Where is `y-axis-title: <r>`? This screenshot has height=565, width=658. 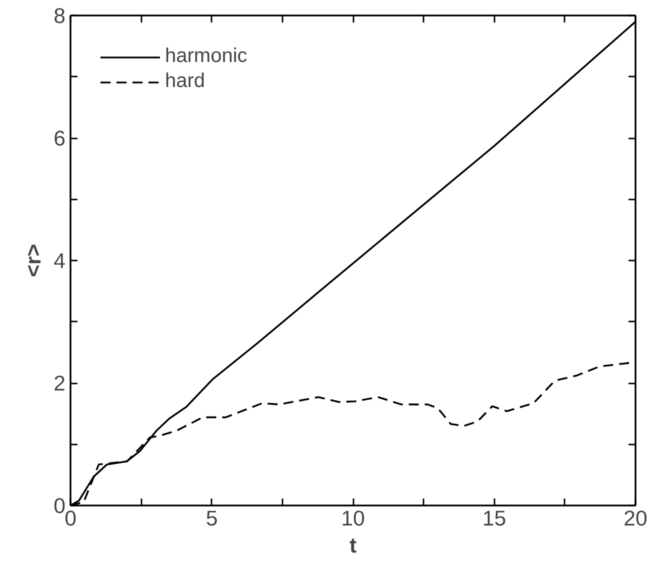
y-axis-title: <r> is located at coordinates (34, 261).